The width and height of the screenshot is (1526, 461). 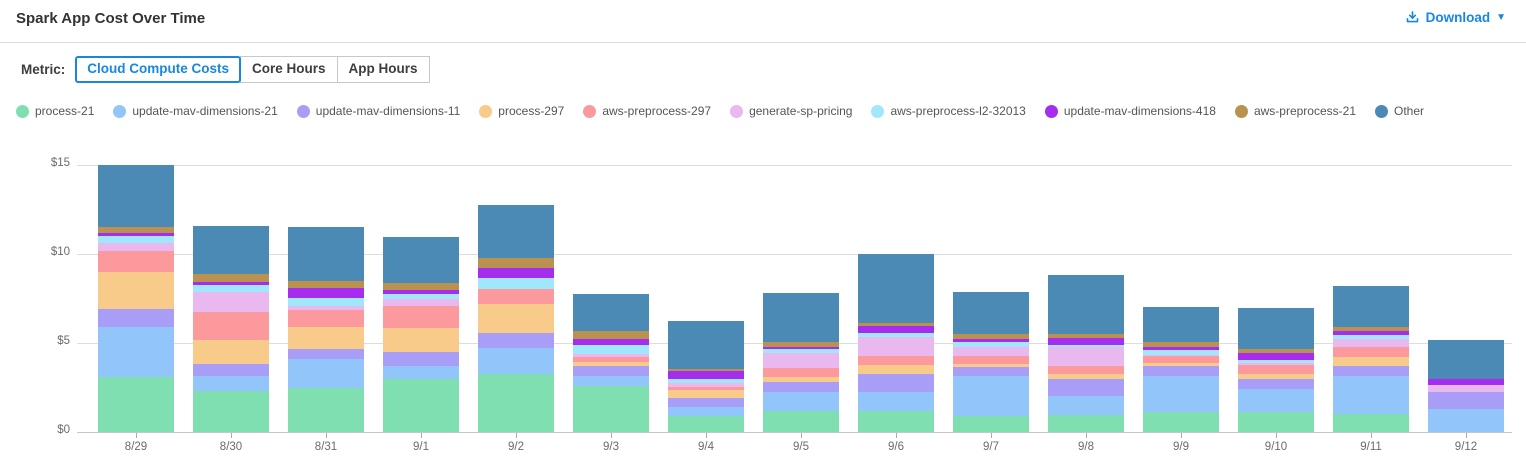 What do you see at coordinates (948, 111) in the screenshot?
I see `legend-item-aws-preprocess-l2-32013: aws-preprocess-l2-32013` at bounding box center [948, 111].